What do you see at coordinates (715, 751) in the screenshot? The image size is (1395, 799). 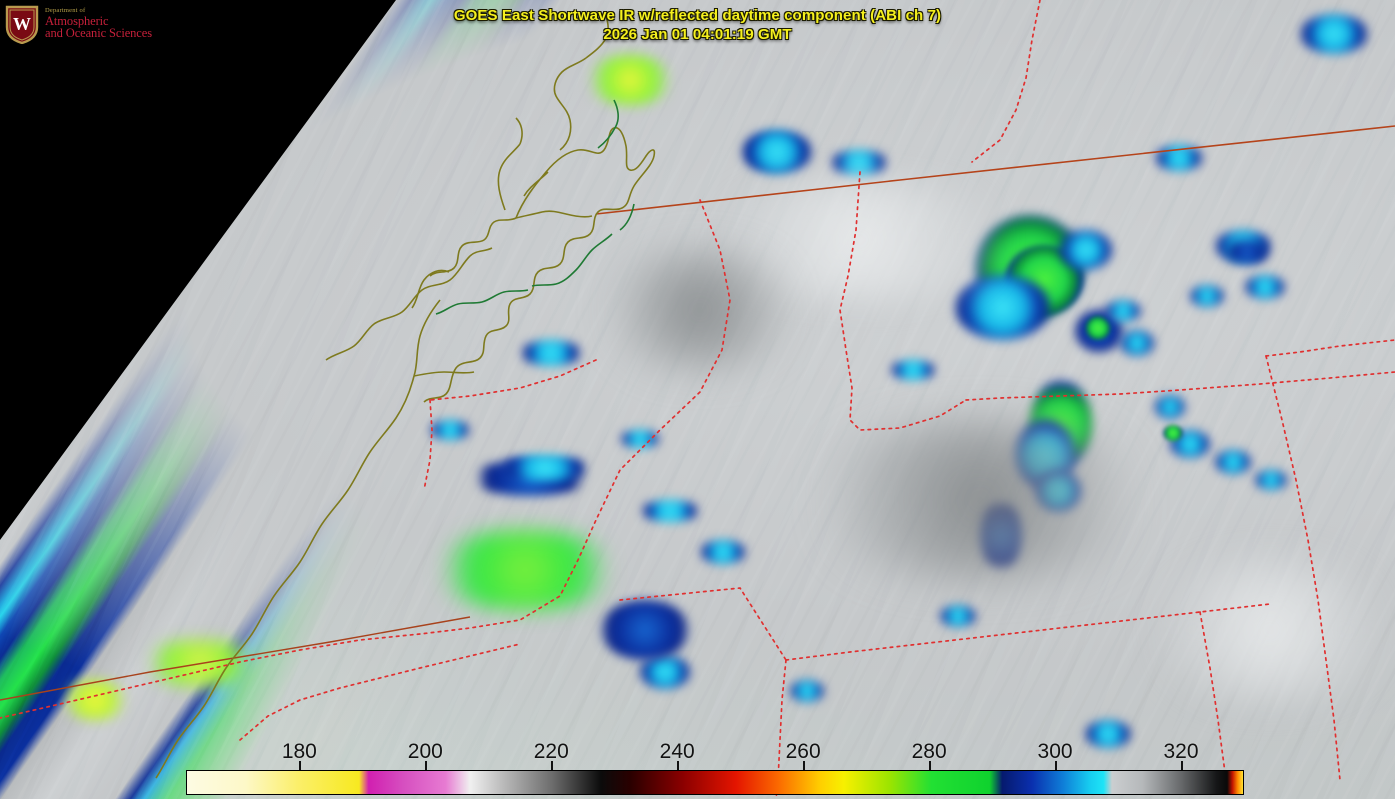 I see `colorbar-labels: 180 200 220 240 260 280 300 320` at bounding box center [715, 751].